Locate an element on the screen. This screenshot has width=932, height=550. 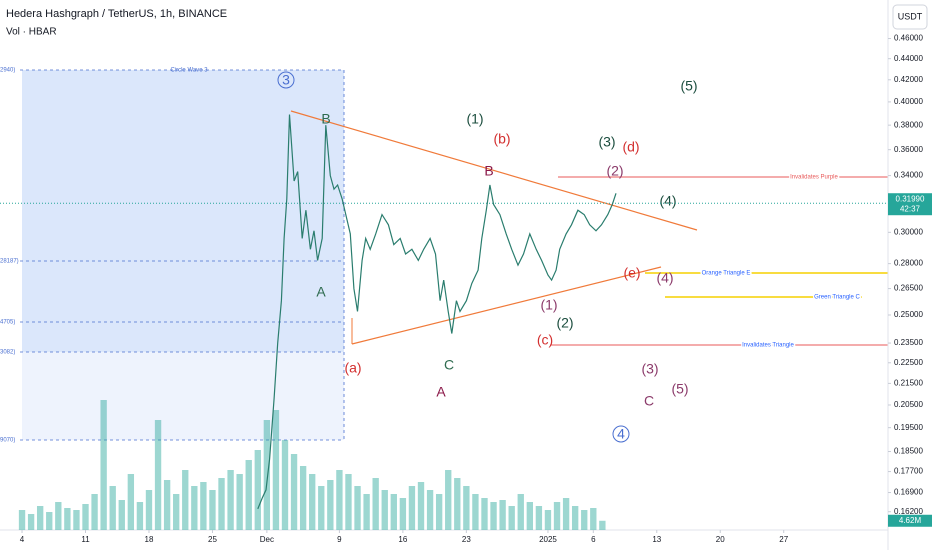
volume-value-label: 4.62M is located at coordinates (910, 520).